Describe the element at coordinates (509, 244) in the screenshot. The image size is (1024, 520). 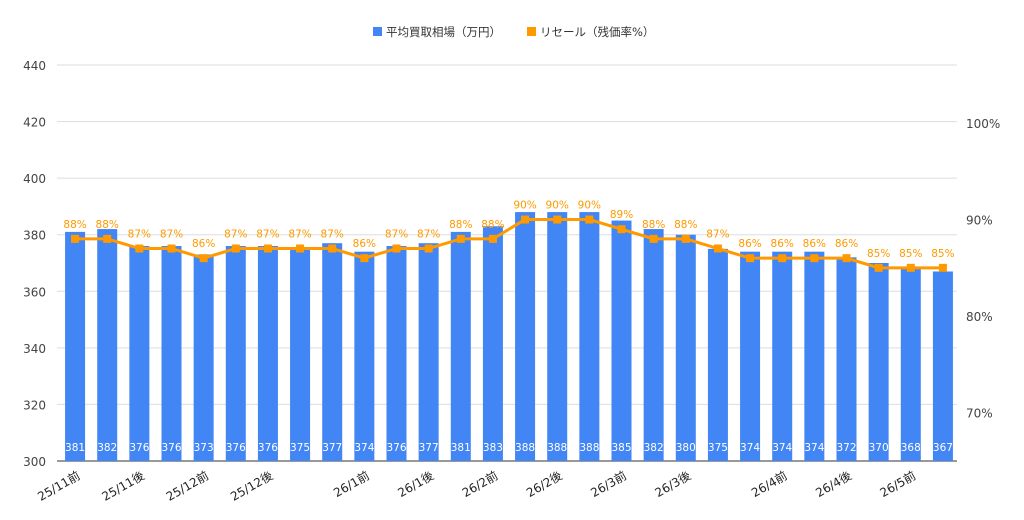
I see `series-line` at that location.